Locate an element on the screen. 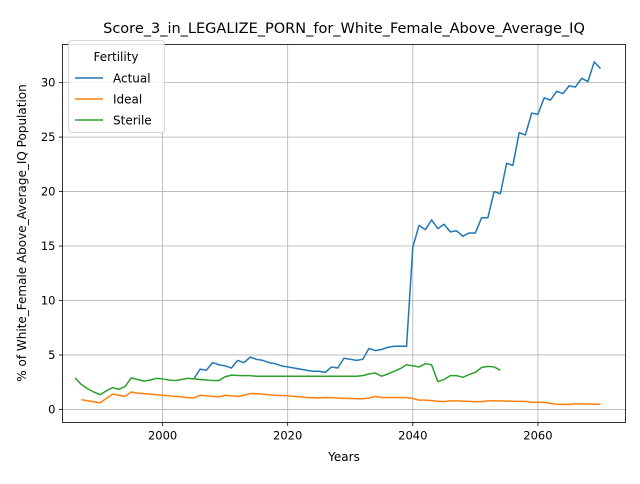  y-tick-label: 5 is located at coordinates (51, 355).